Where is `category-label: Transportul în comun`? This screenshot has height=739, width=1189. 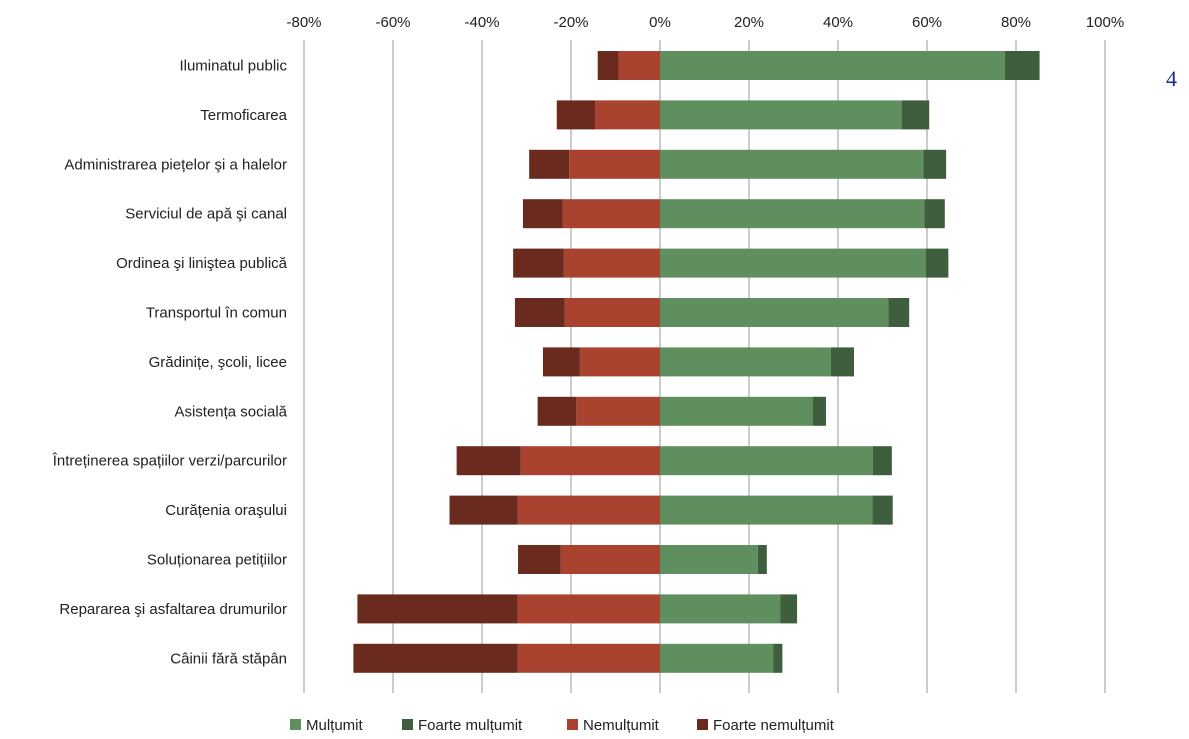
category-label: Transportul în comun is located at coordinates (216, 313).